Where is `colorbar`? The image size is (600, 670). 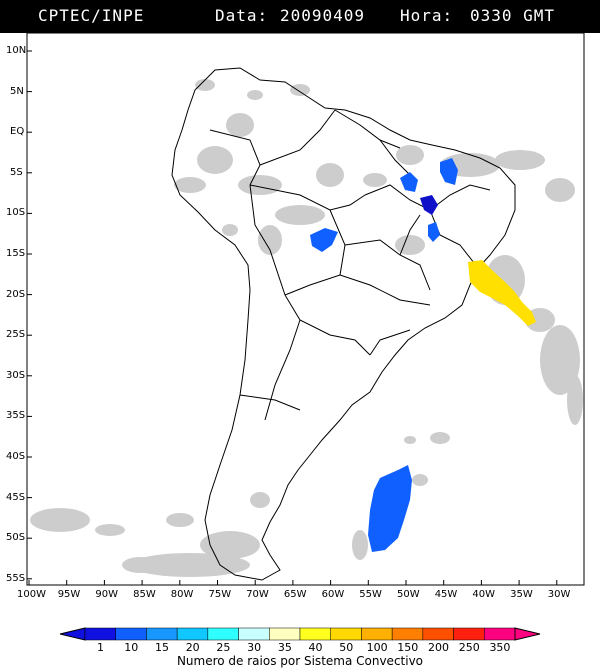 colorbar is located at coordinates (300, 634).